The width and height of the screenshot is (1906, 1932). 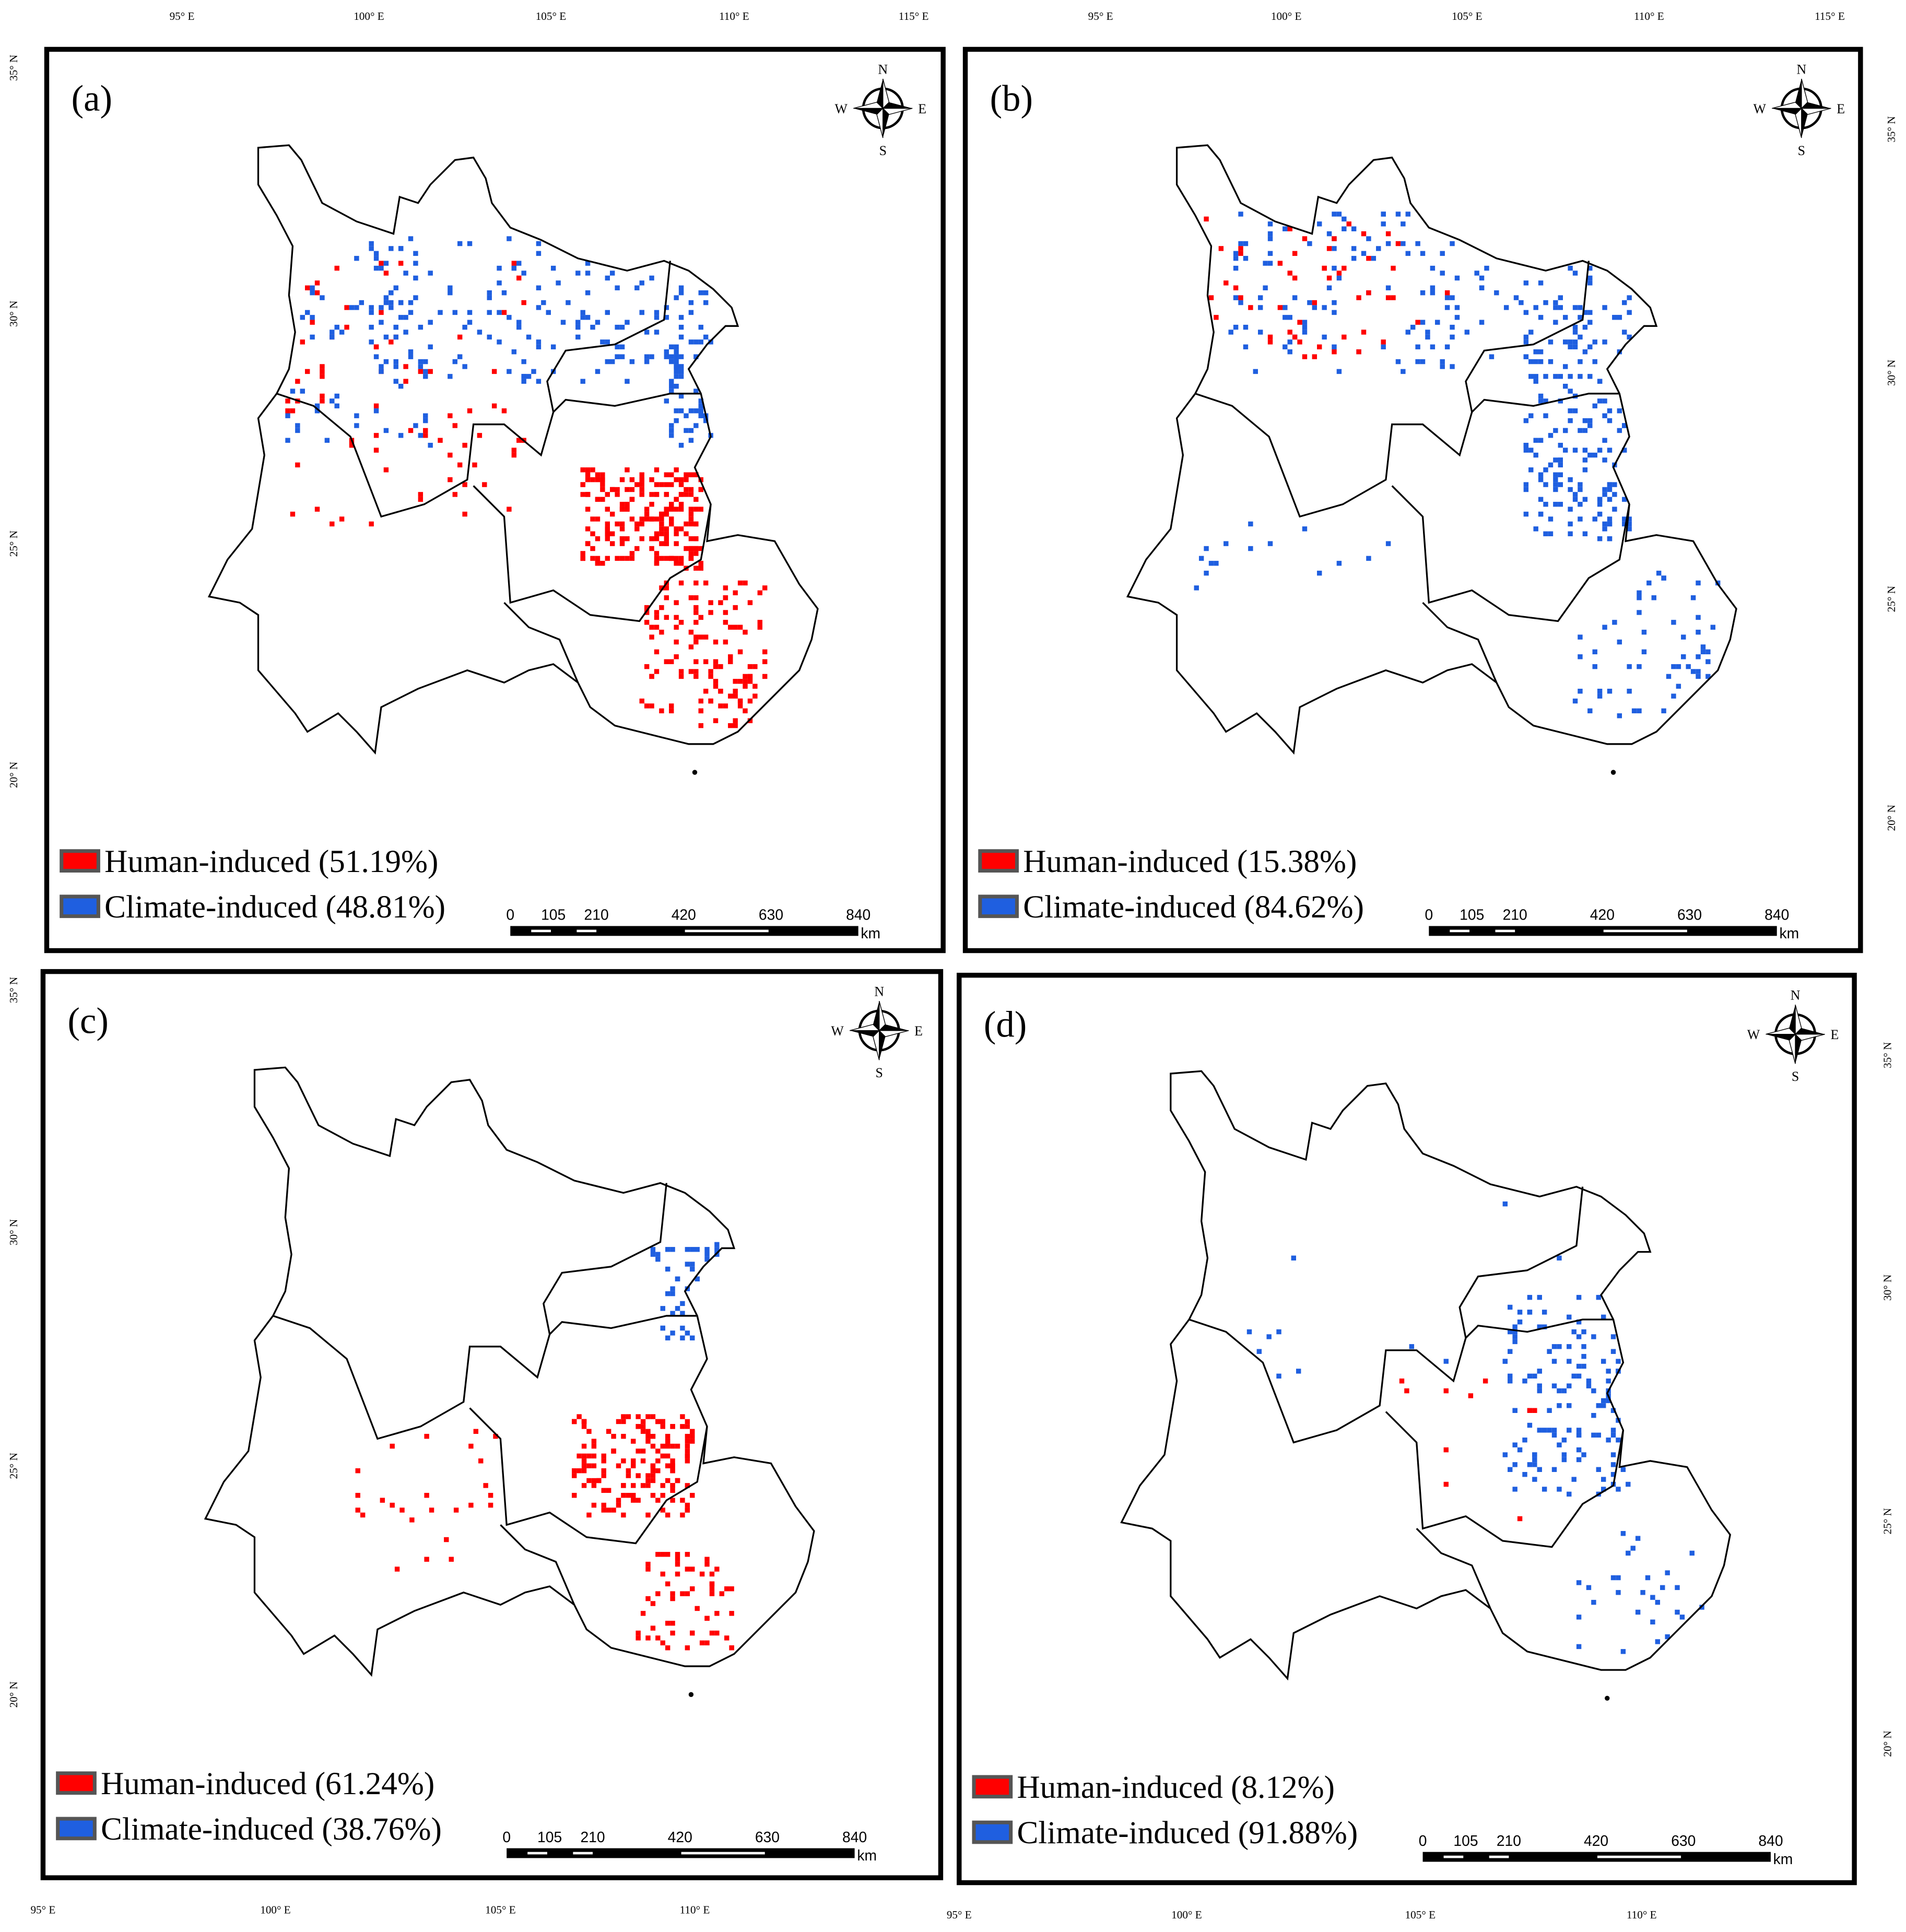 What do you see at coordinates (1892, 373) in the screenshot?
I see `lat-label: 30° N` at bounding box center [1892, 373].